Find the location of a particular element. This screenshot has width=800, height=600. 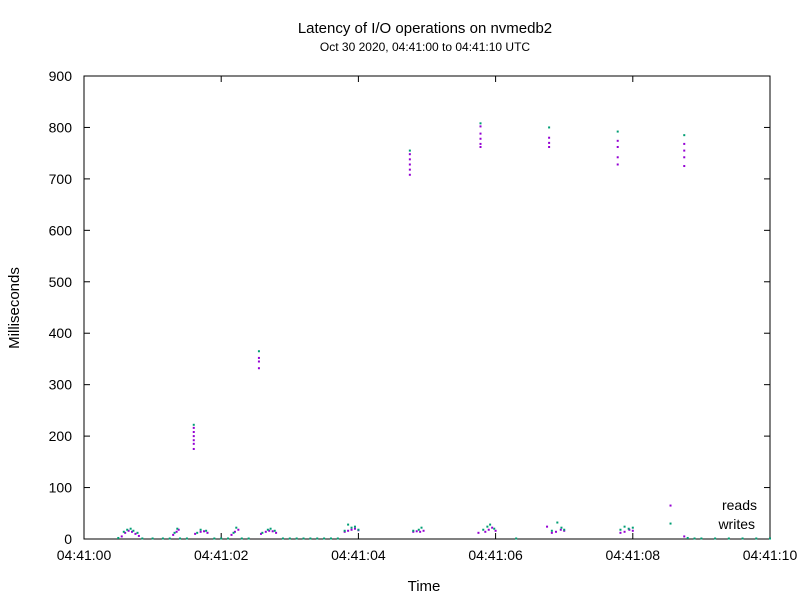

legend-label-writes: writes is located at coordinates (736, 524).